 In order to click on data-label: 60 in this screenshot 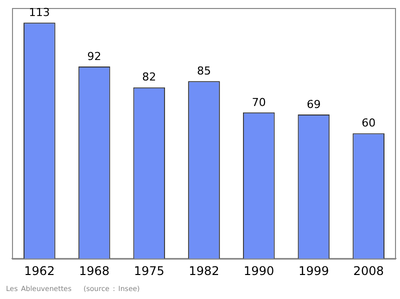, I will do `click(369, 123)`.